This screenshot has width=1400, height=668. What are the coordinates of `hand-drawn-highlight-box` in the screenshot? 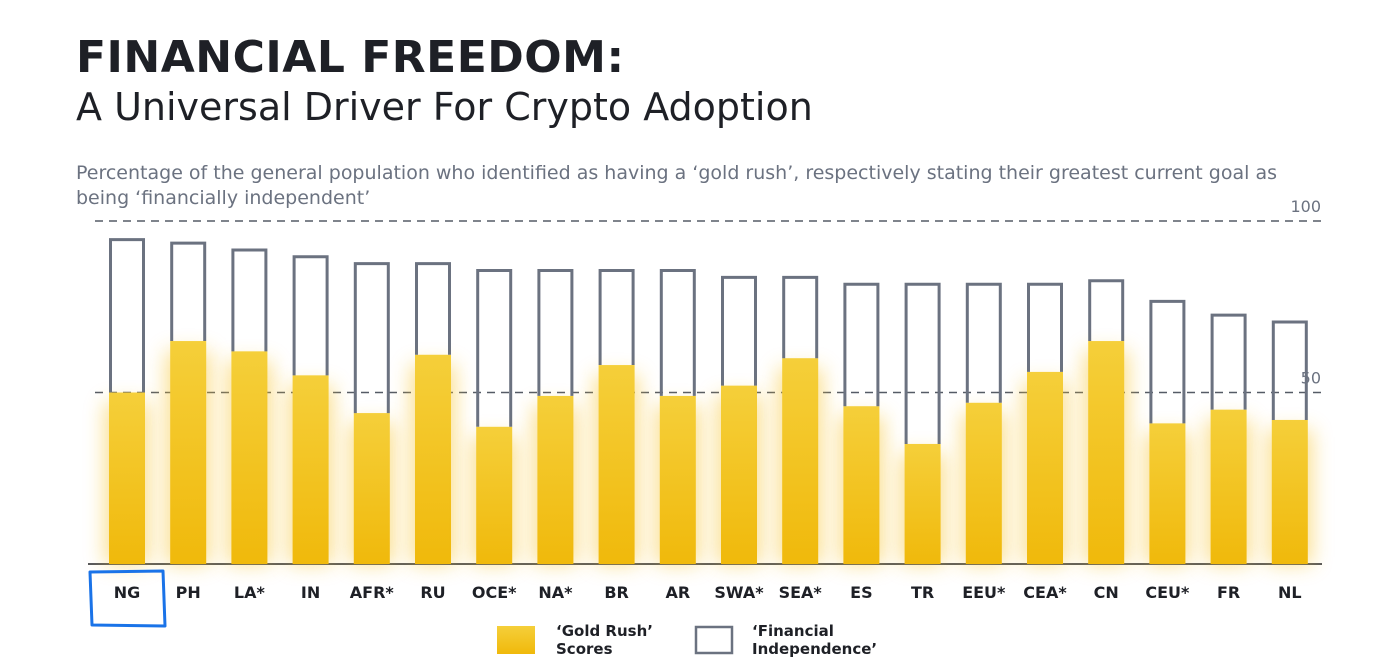 It's located at (127, 598).